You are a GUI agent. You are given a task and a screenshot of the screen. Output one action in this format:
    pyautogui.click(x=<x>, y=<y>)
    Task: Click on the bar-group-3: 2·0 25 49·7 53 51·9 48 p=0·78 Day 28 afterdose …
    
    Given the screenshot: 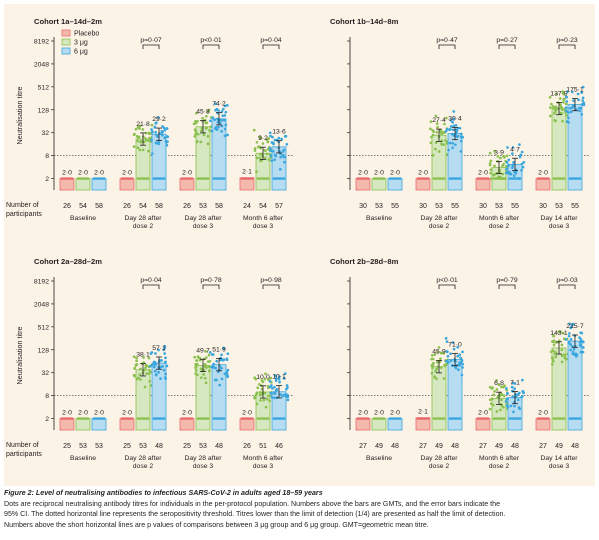 What is the action you would take?
    pyautogui.click(x=204, y=373)
    